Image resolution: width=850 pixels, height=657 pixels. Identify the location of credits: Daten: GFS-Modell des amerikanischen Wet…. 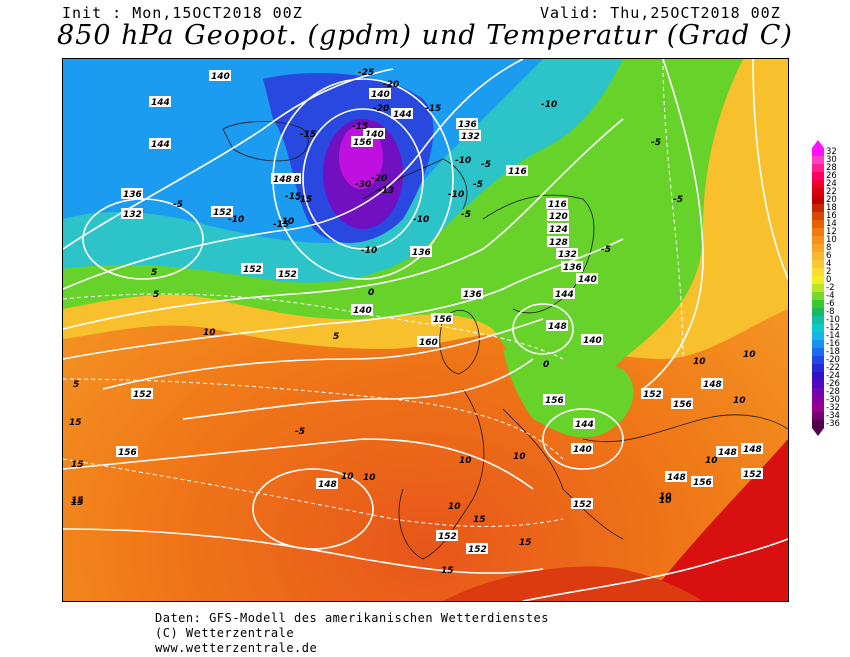
(352, 633).